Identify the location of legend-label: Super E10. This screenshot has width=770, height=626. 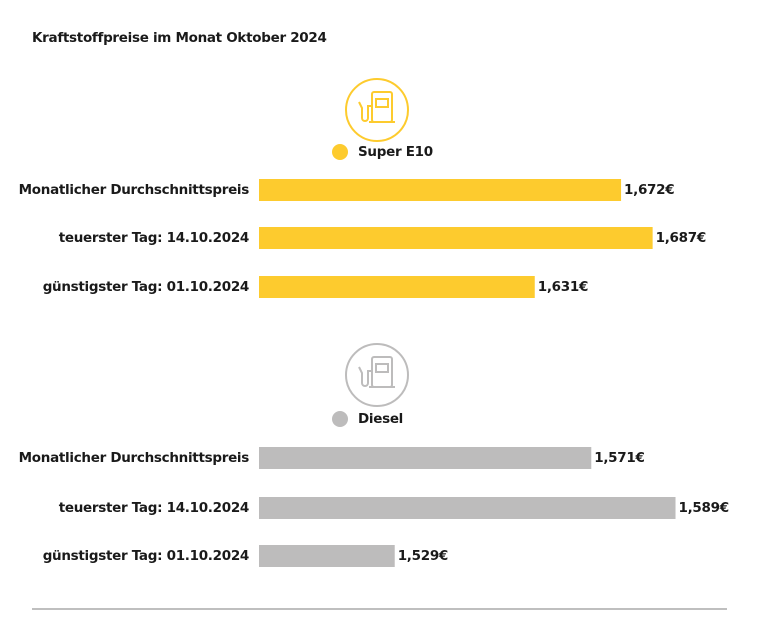
(395, 152).